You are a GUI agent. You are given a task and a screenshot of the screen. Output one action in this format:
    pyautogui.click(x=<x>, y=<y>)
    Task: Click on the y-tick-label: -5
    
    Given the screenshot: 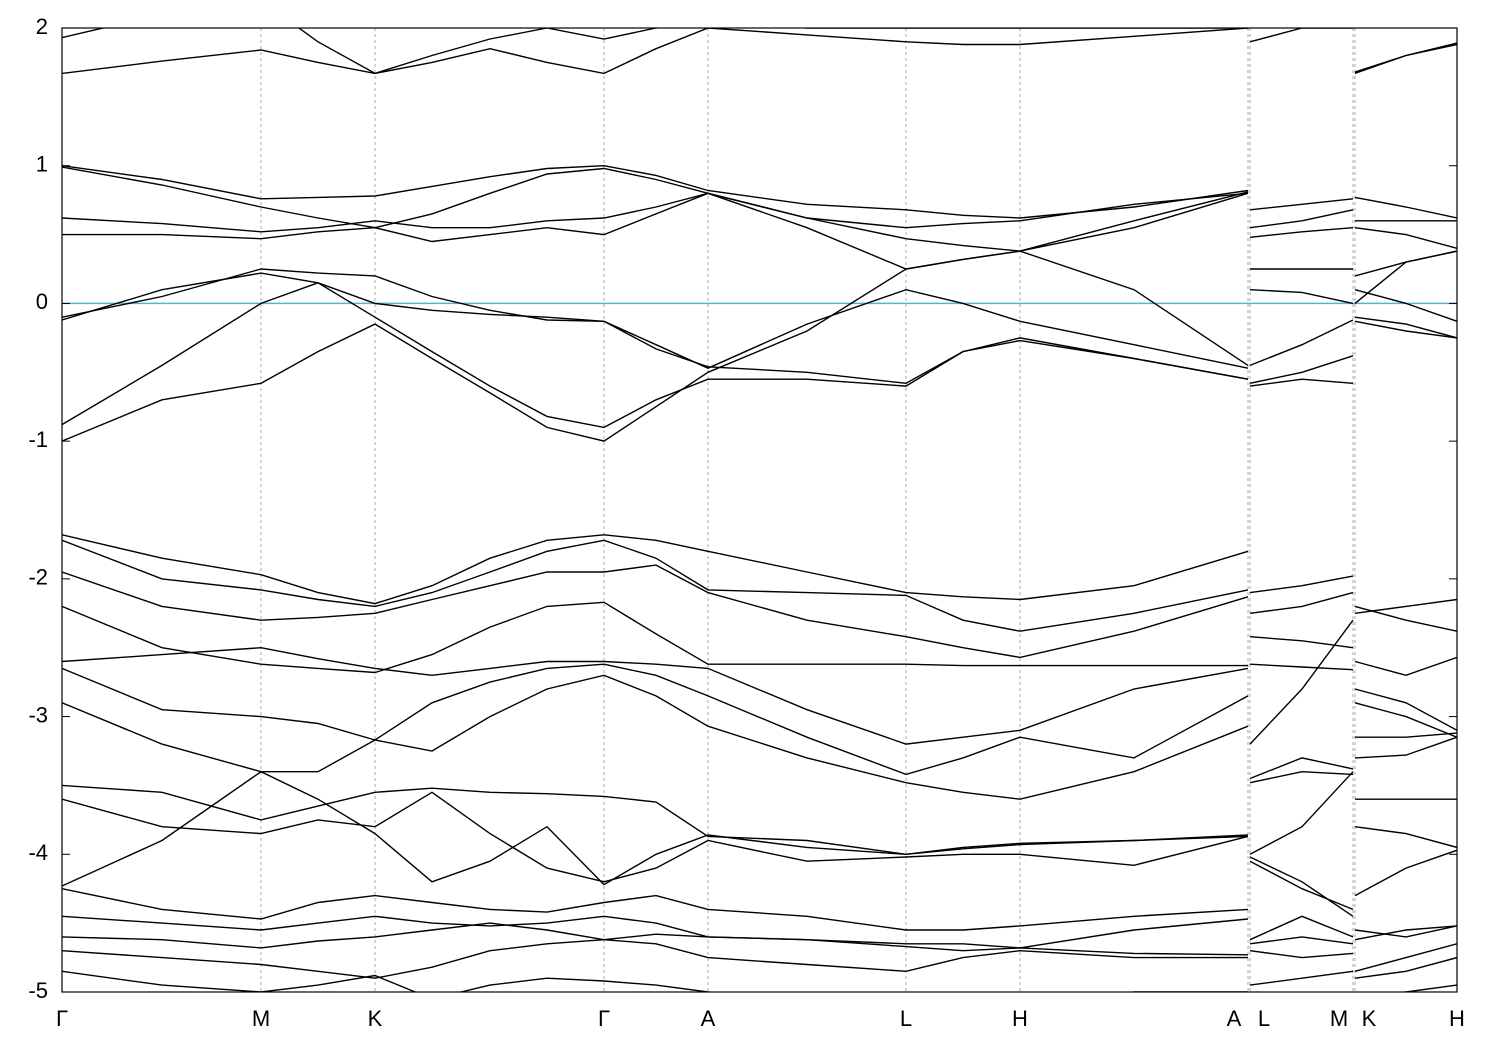 What is the action you would take?
    pyautogui.click(x=38, y=990)
    